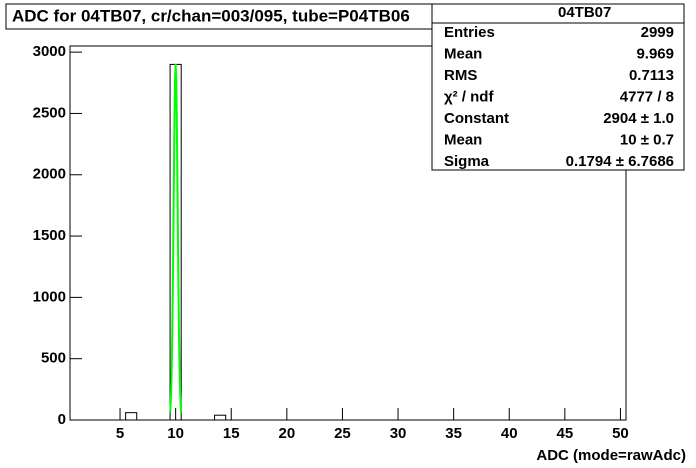 Image resolution: width=696 pixels, height=468 pixels. I want to click on x-tick-label: 35, so click(453, 433).